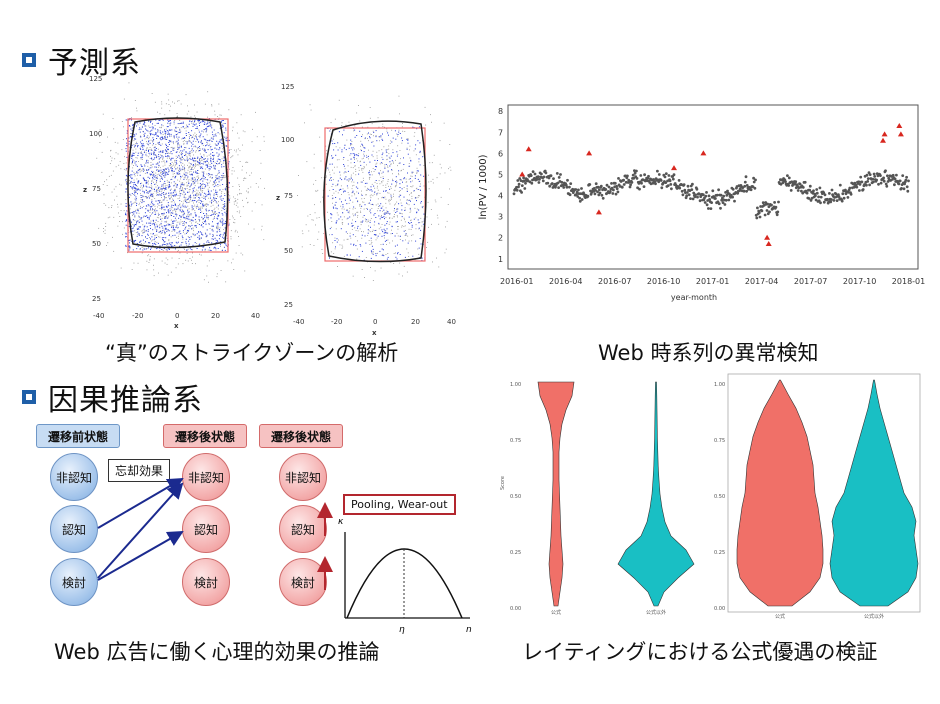  I want to click on y-tick: 25, so click(288, 305).